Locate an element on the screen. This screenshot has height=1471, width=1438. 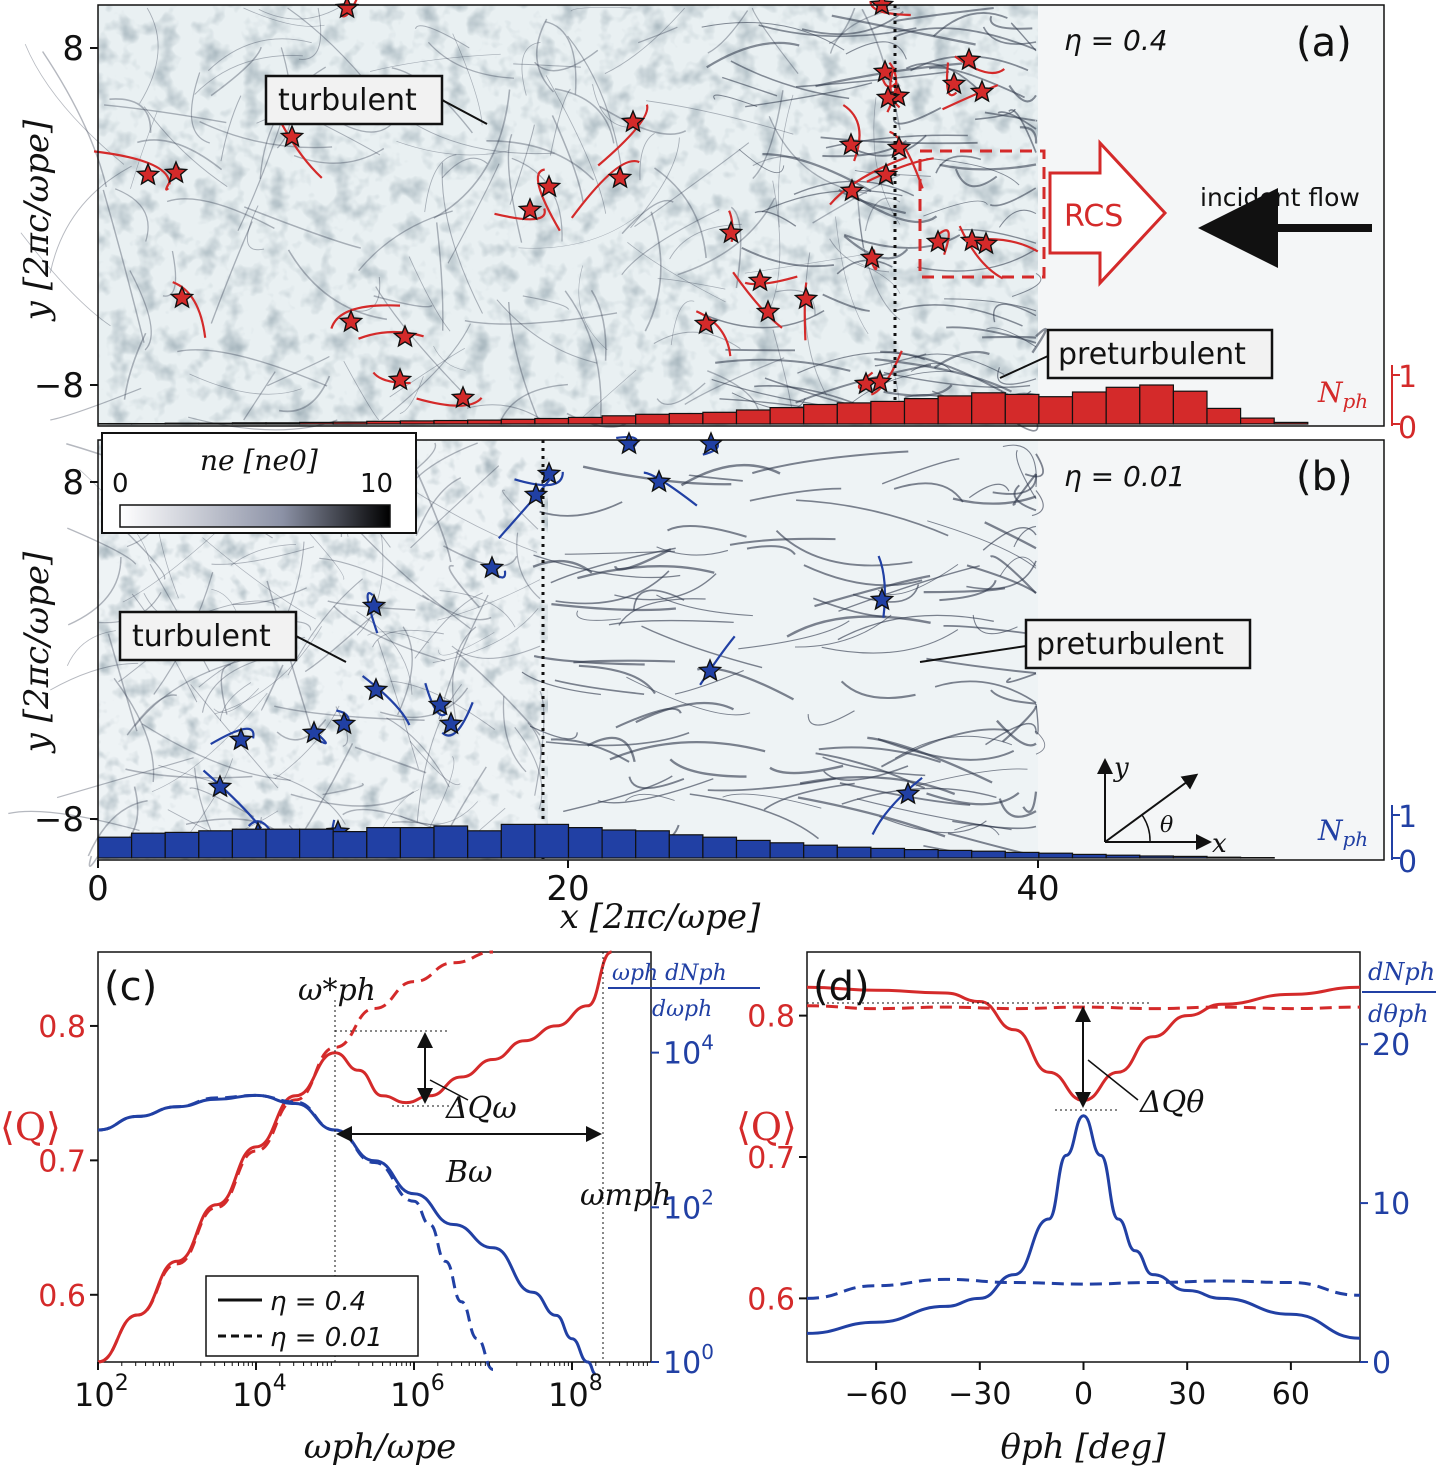
panel-b-ylabel: y [2πc/ωpe] is located at coordinates (37, 652).